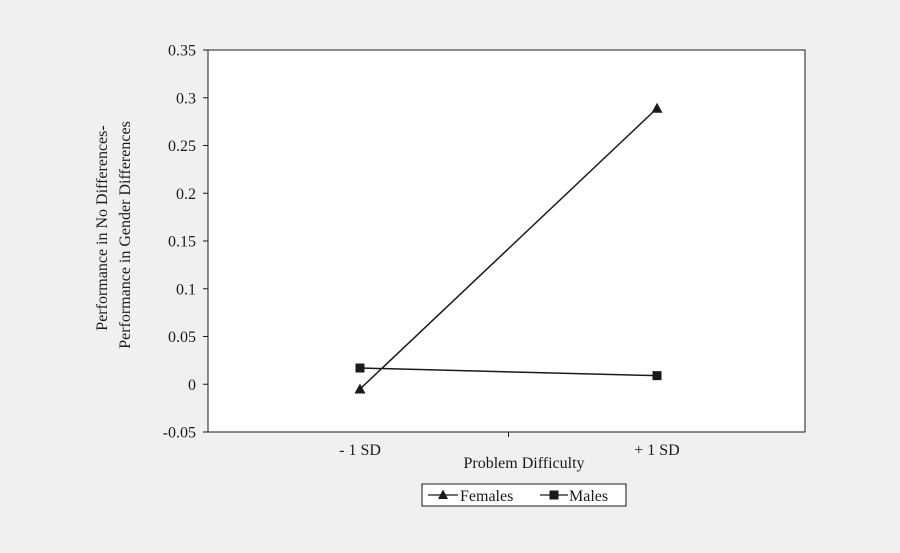  What do you see at coordinates (509, 445) in the screenshot?
I see `x-axis-ticks: - 1 SD + 1 SD` at bounding box center [509, 445].